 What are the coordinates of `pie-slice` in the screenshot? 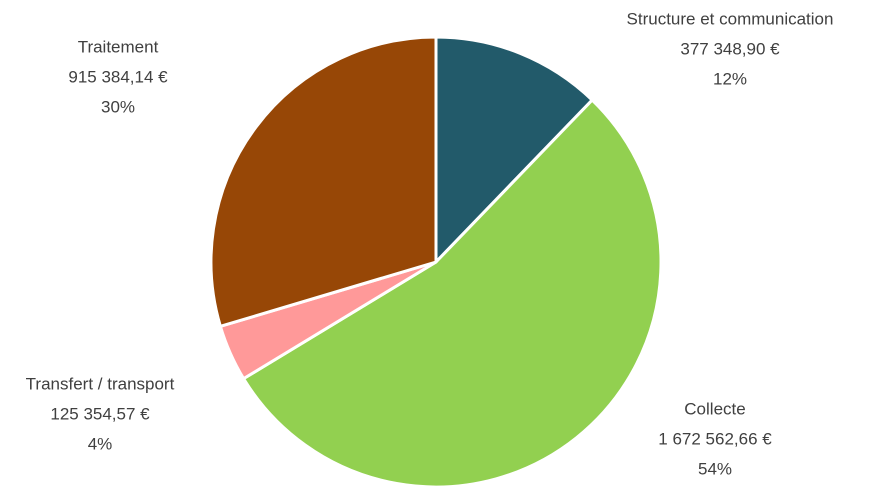 It's located at (514, 149).